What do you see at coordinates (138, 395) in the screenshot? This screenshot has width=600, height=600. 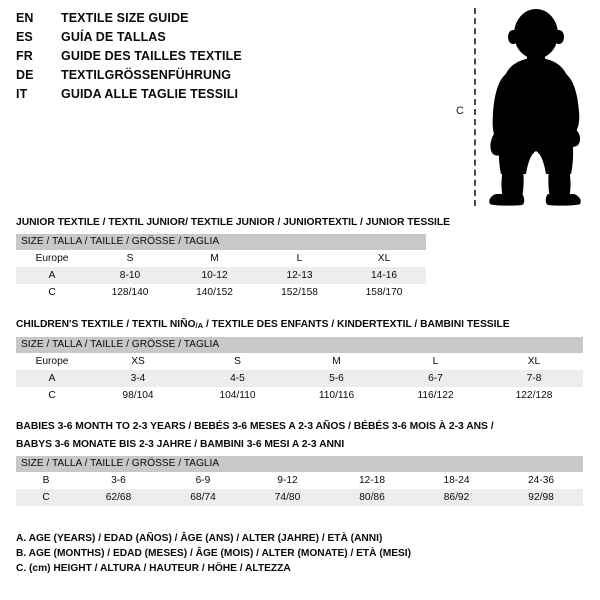 I see `cell: 98/104` at bounding box center [138, 395].